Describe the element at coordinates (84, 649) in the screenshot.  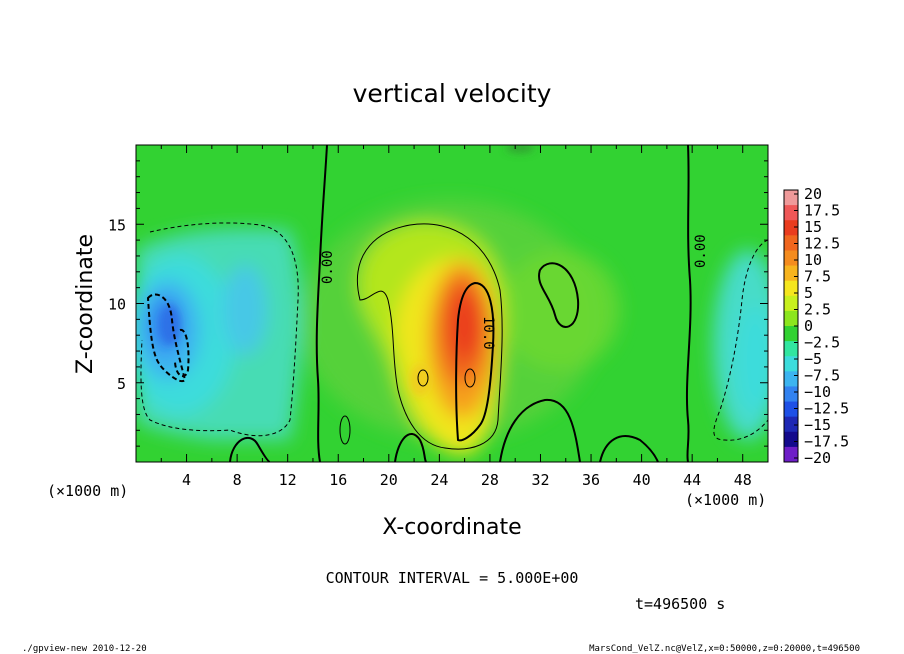
I see `footer-left: ./gpview-new 2010-12-20` at that location.